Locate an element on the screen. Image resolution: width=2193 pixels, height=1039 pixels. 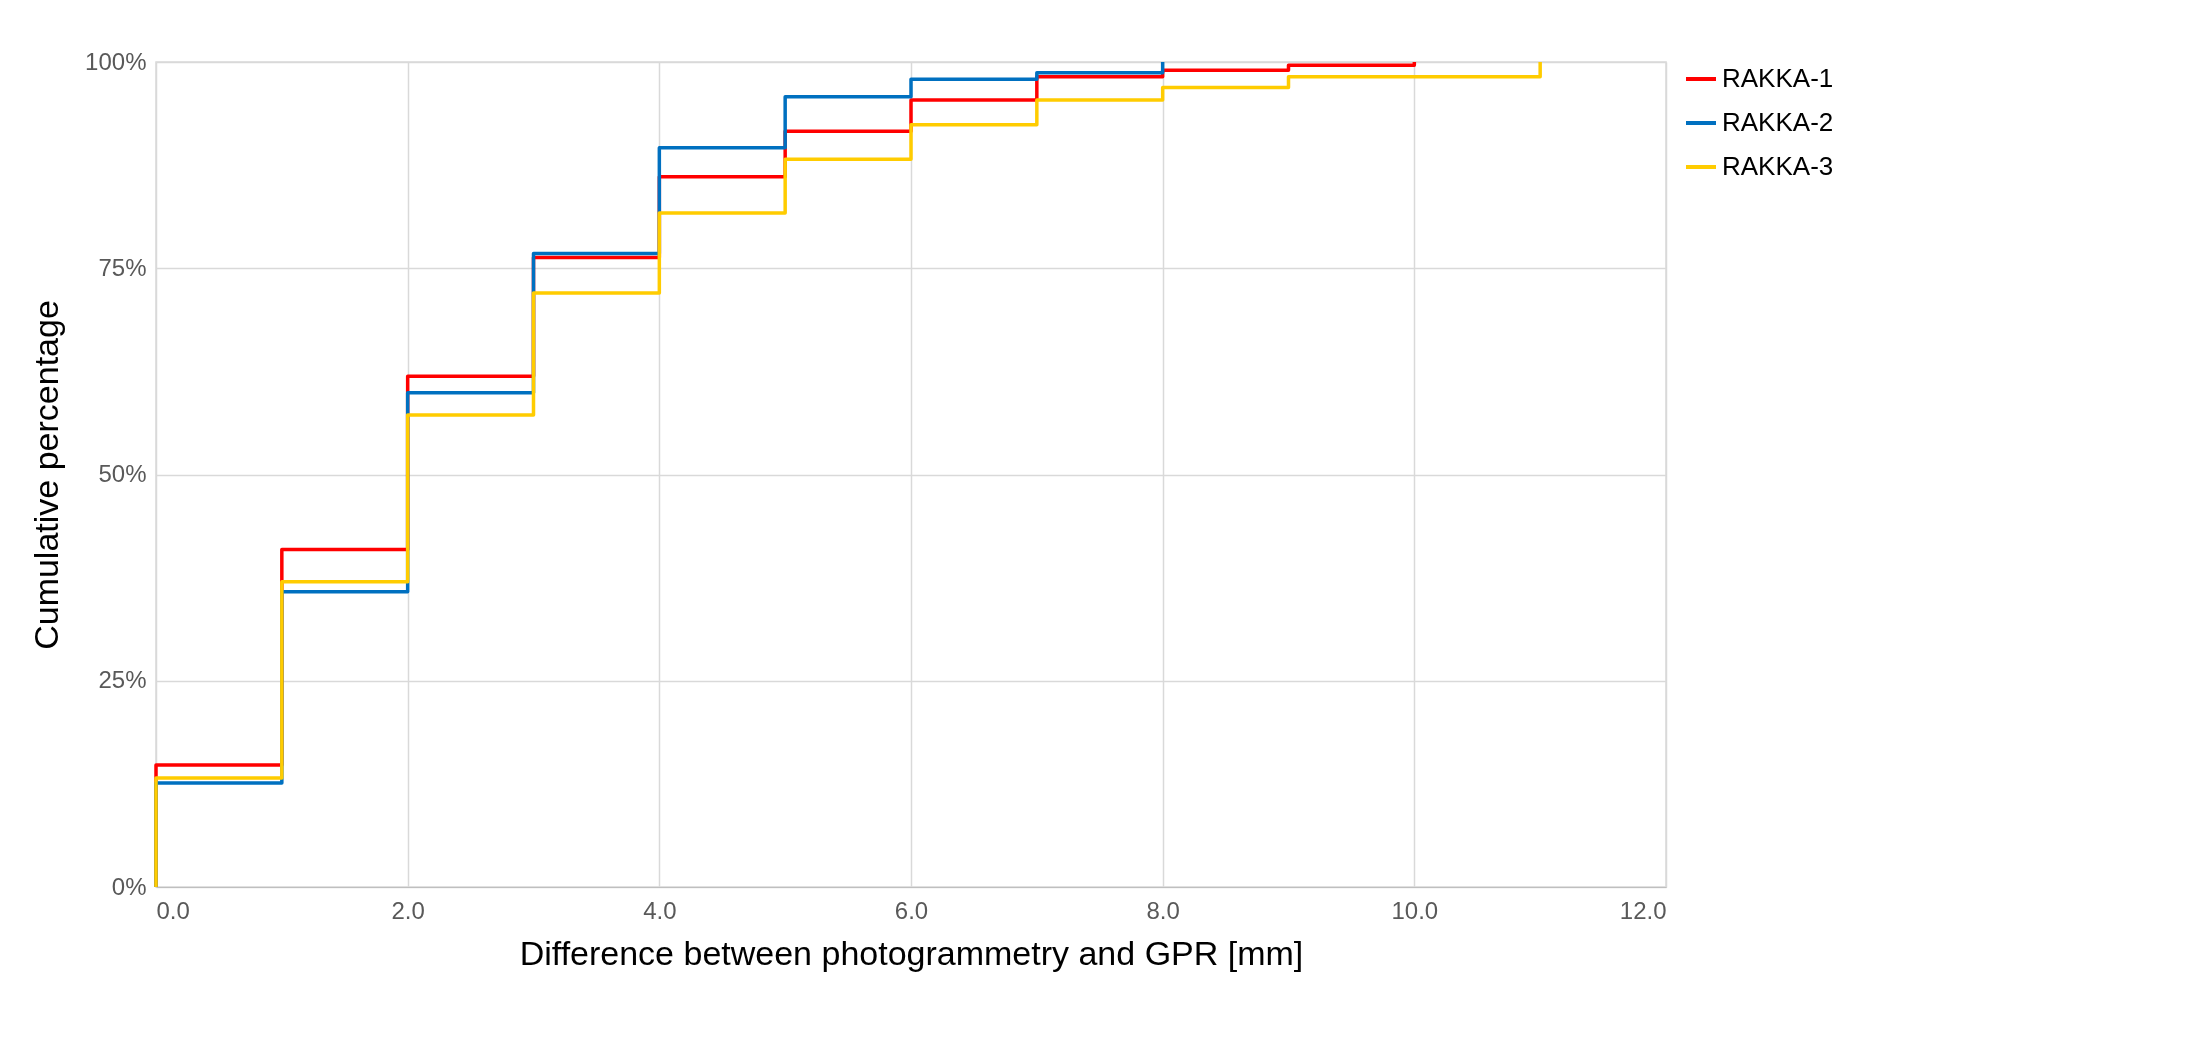
y-tick-label: 50% is located at coordinates (122, 473).